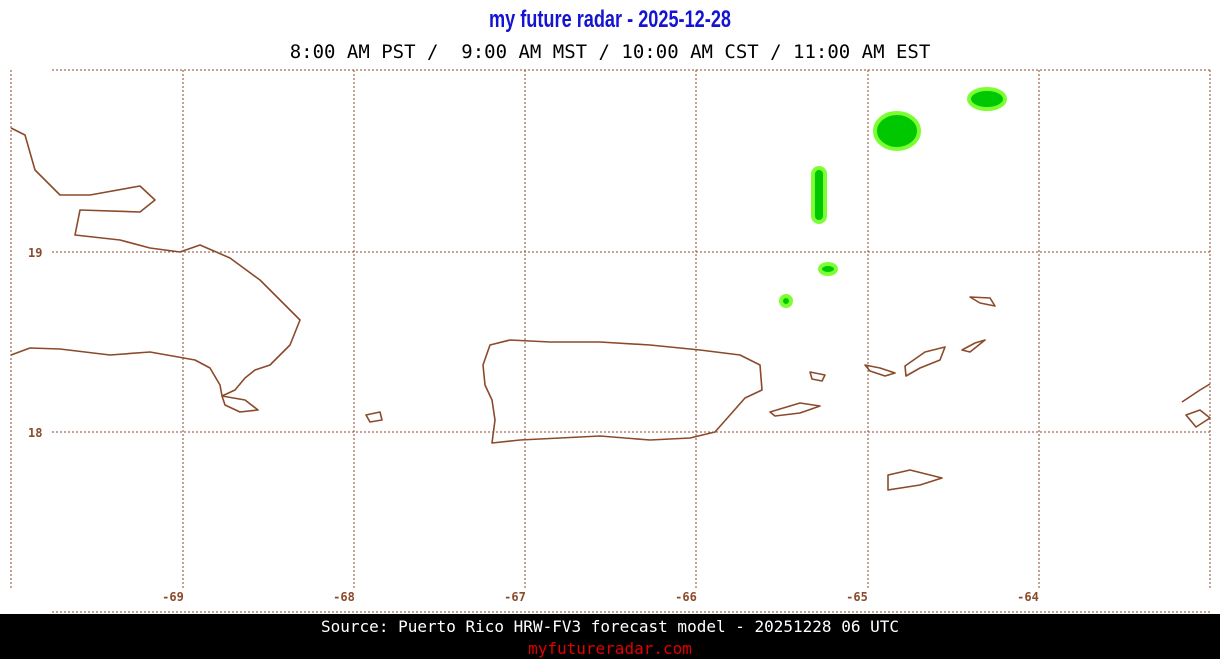 The image size is (1220, 659). What do you see at coordinates (857, 597) in the screenshot?
I see `lon-label: -65` at bounding box center [857, 597].